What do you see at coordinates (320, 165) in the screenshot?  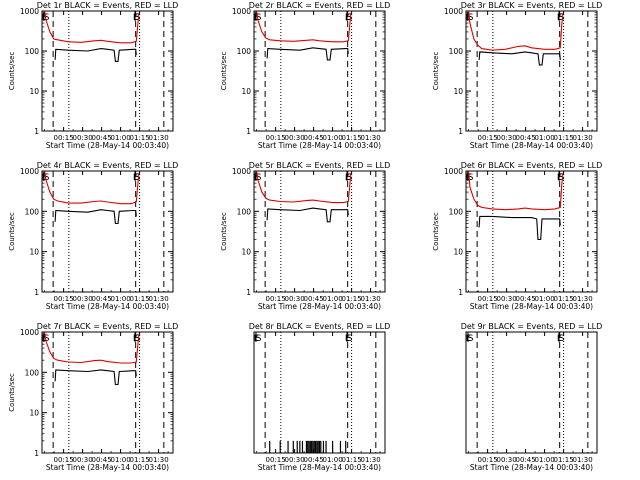 I see `panel-title: Det 5r BLACK = Events, RED = LLD` at bounding box center [320, 165].